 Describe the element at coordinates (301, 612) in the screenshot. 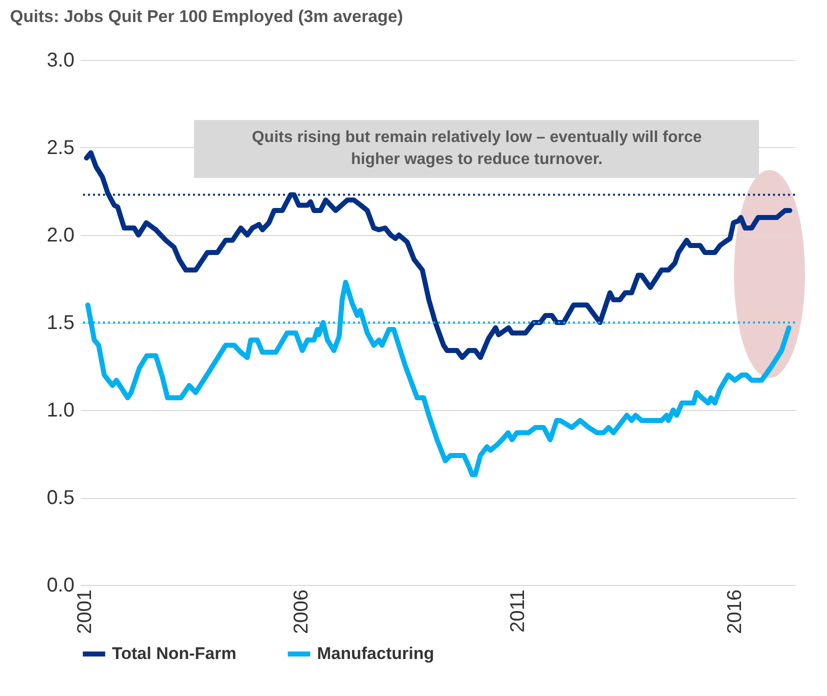

I see `x-tick-label: 2006` at that location.